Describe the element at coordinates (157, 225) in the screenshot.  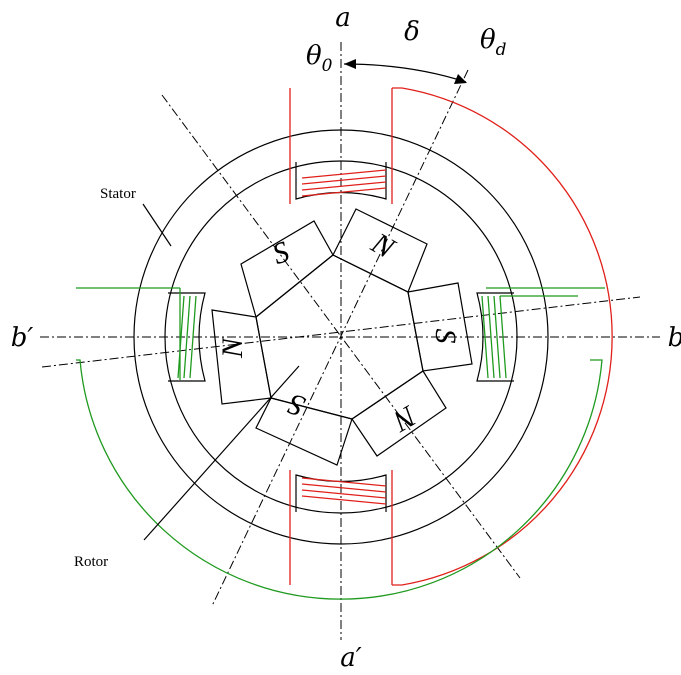
I see `stator-leader-line` at that location.